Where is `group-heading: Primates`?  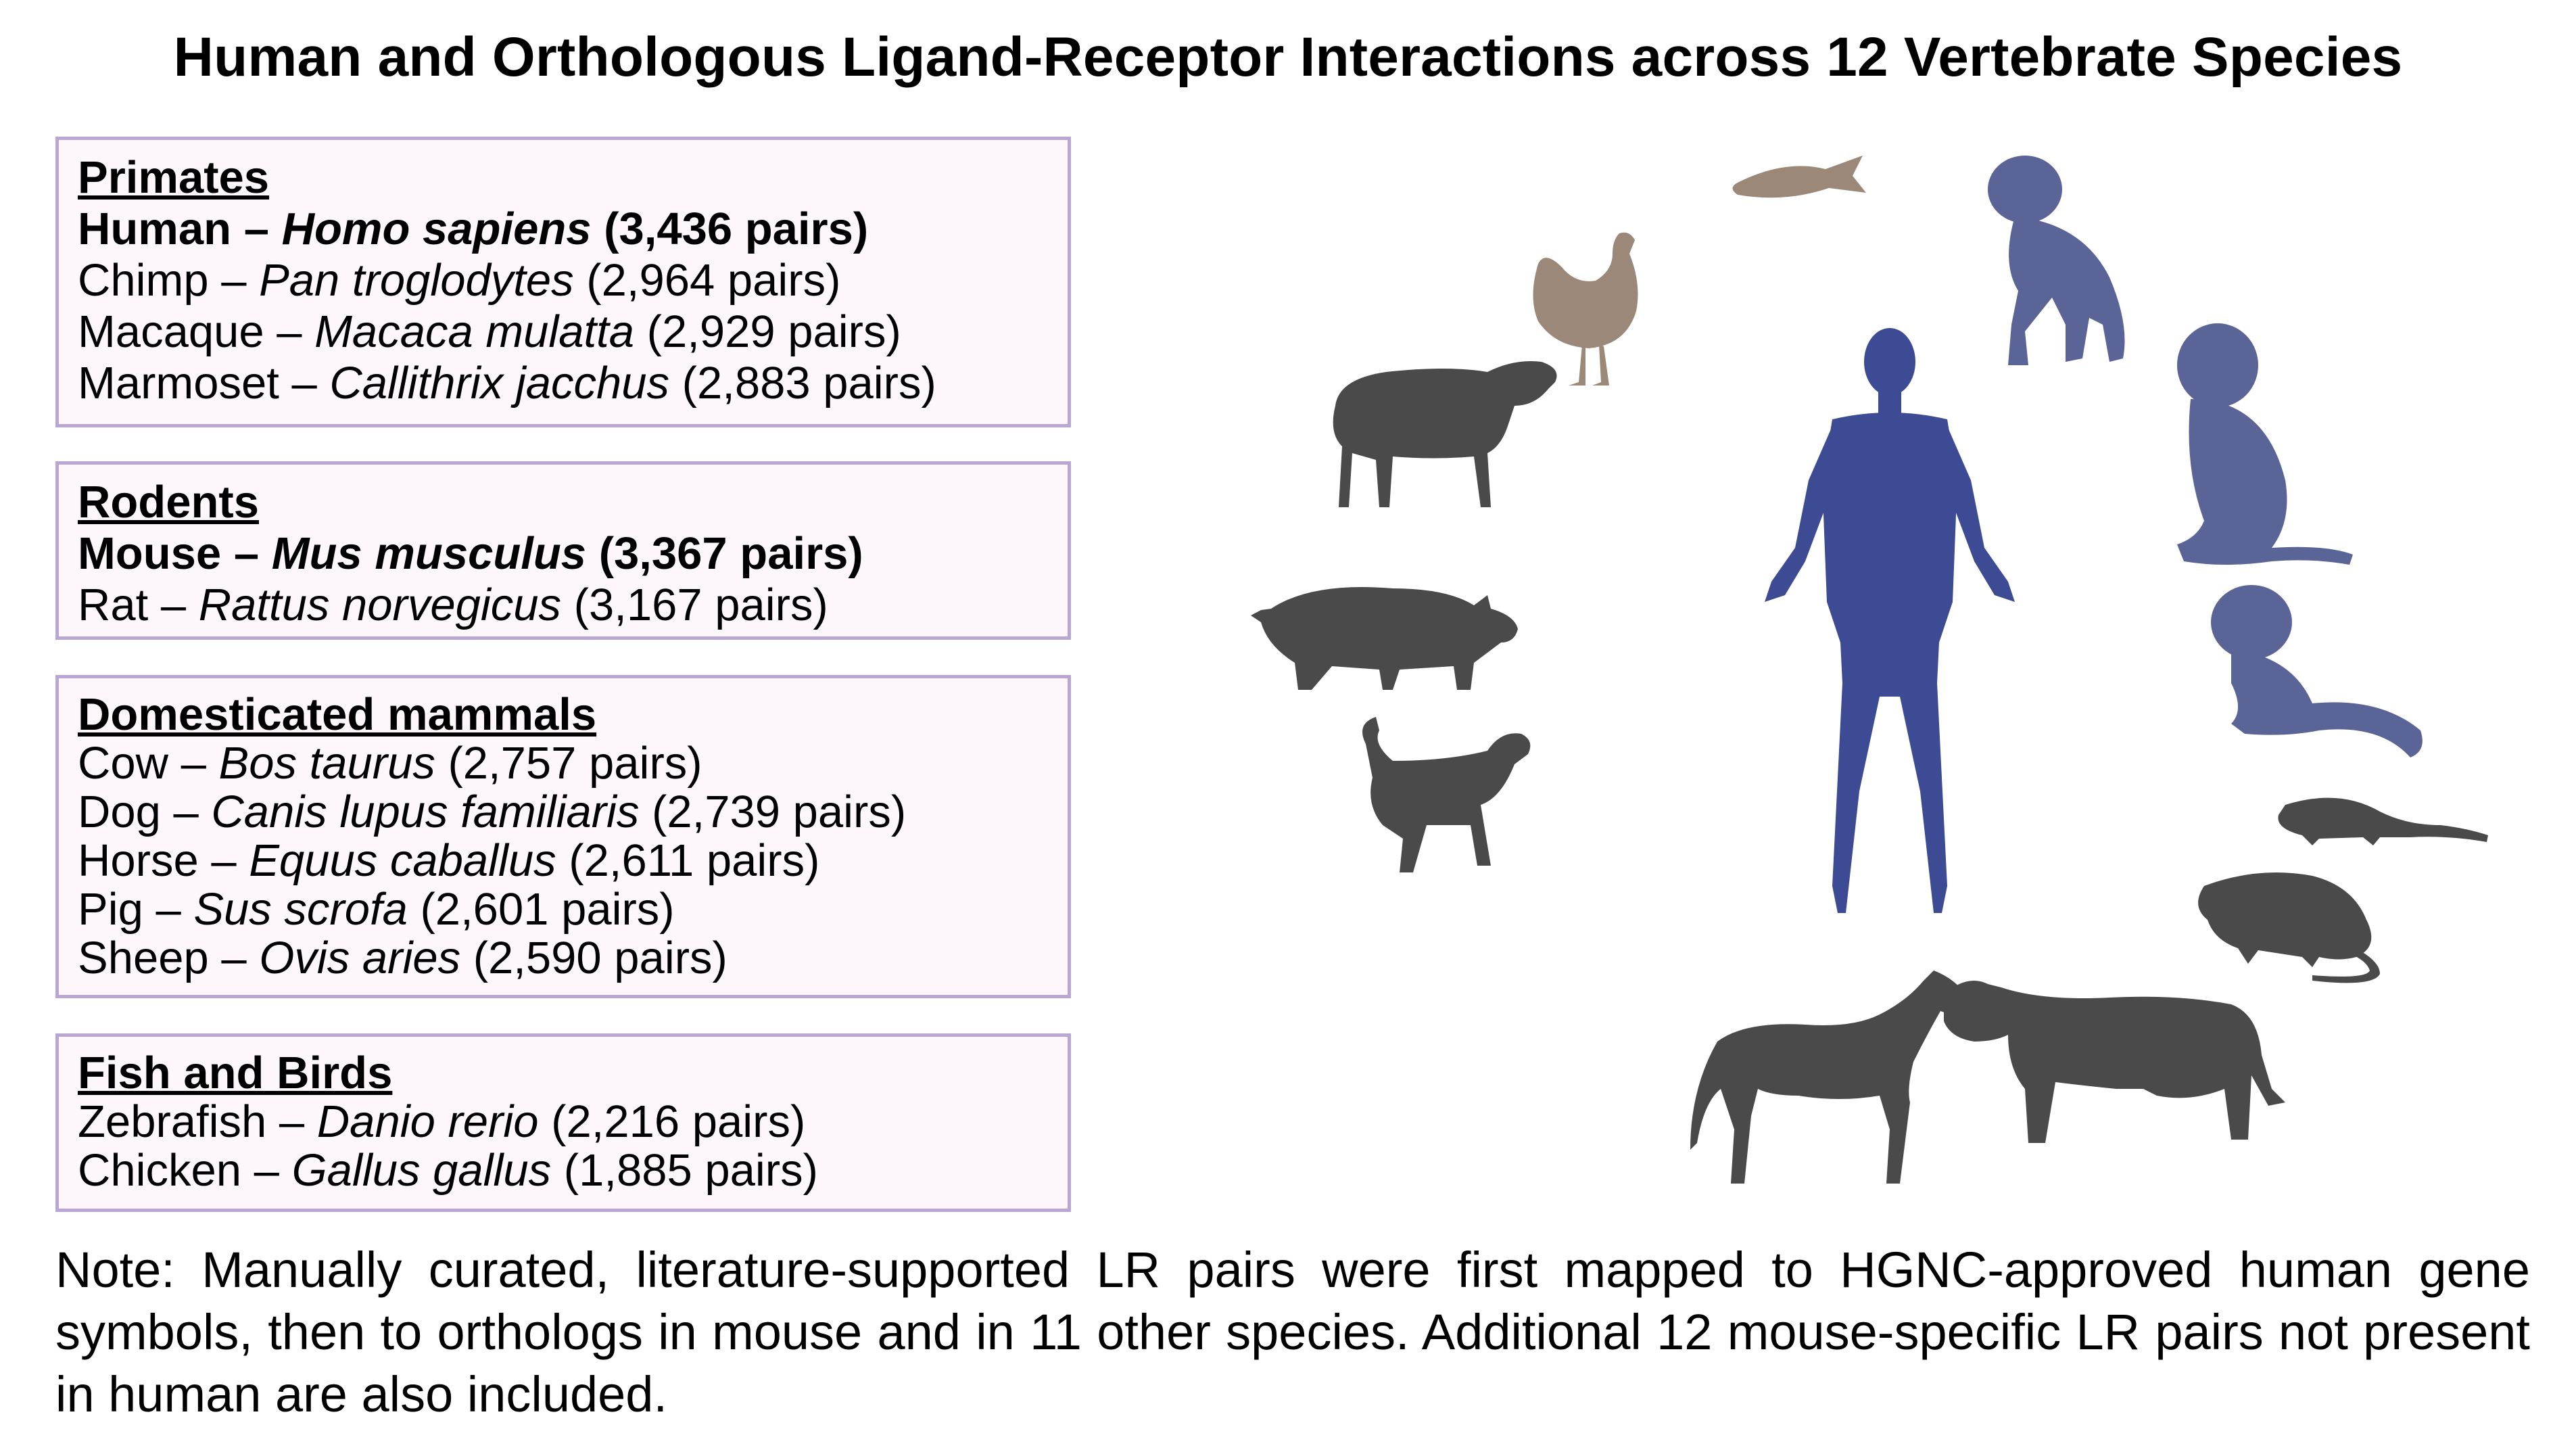 group-heading: Primates is located at coordinates (174, 177).